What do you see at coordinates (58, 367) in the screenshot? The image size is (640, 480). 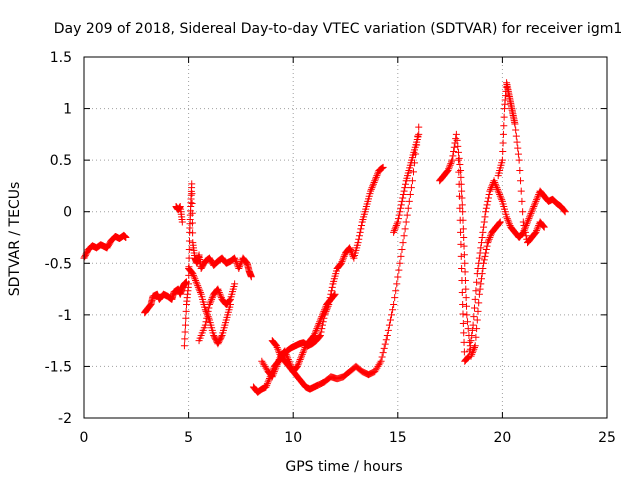 I see `y-tick-label: -1.5` at bounding box center [58, 367].